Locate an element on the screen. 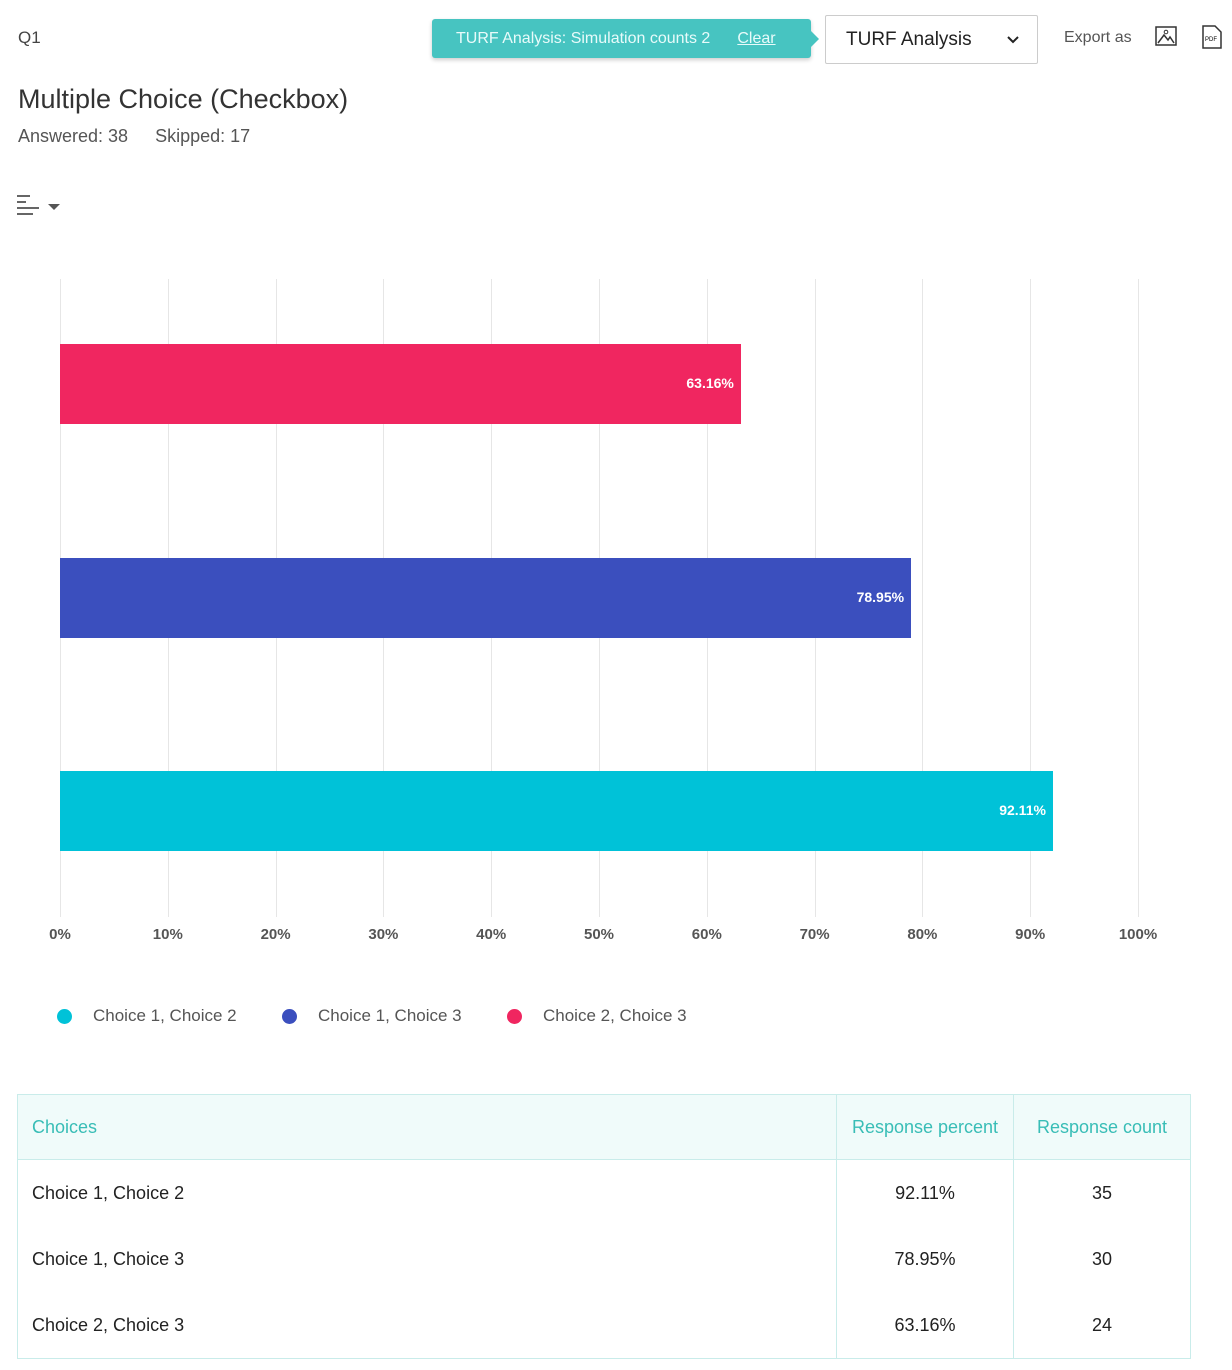 This screenshot has height=1370, width=1232. percent-cell: 78.95% is located at coordinates (925, 1259).